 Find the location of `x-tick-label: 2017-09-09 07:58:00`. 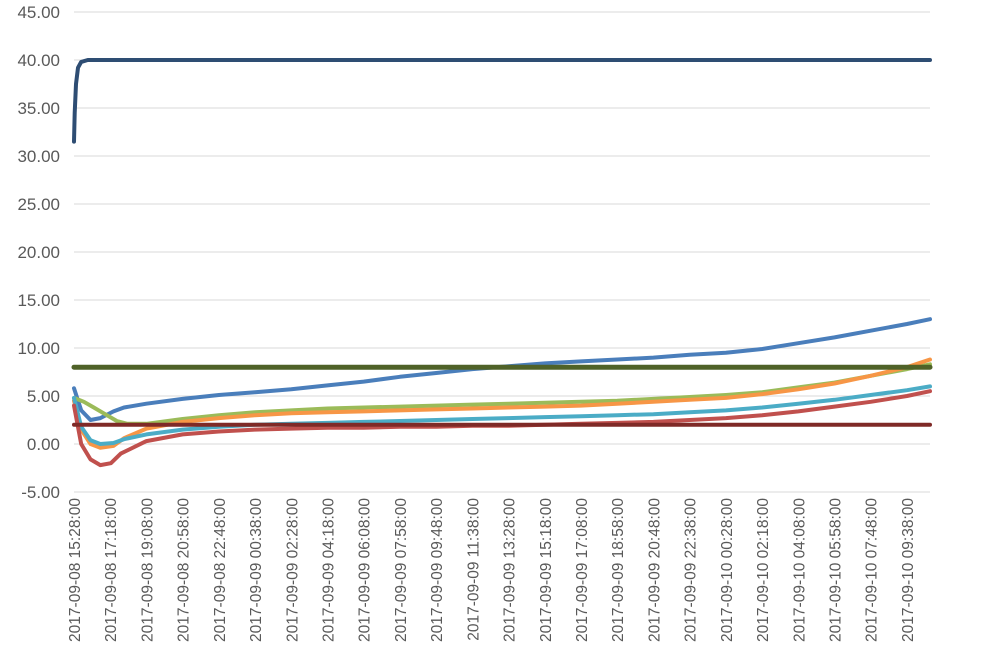

x-tick-label: 2017-09-09 07:58:00 is located at coordinates (401, 570).